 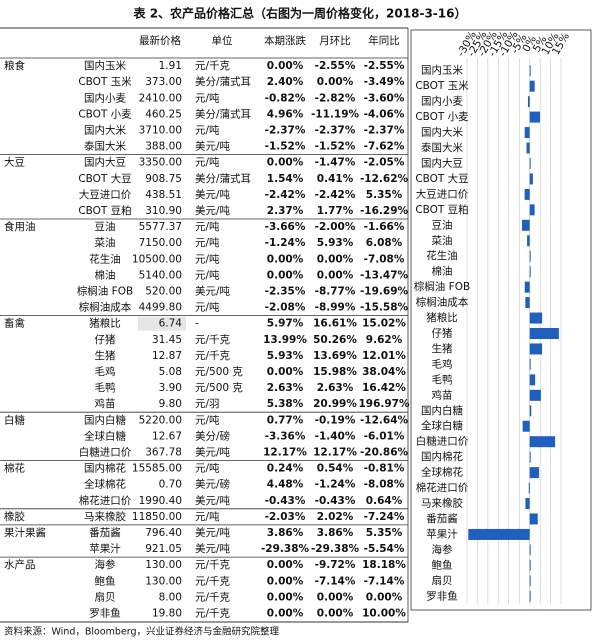 What do you see at coordinates (384, 340) in the screenshot?
I see `yoy: 9.62%` at bounding box center [384, 340].